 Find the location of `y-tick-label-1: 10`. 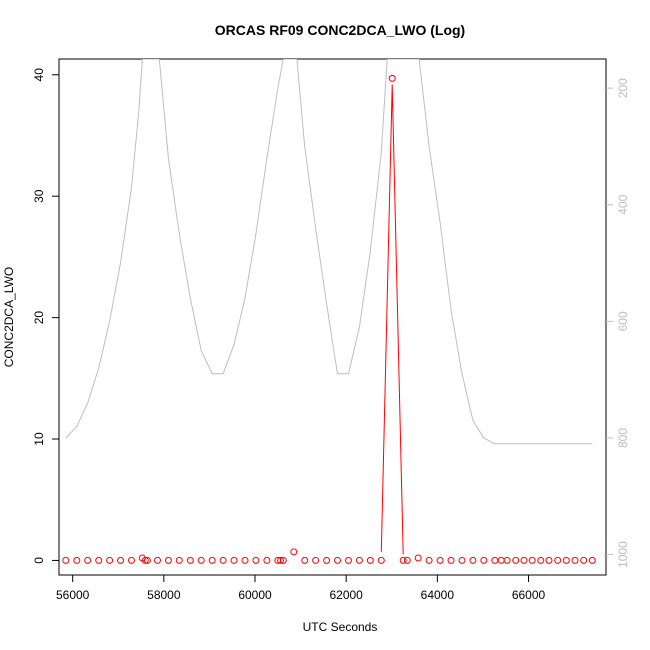

y-tick-label-1: 10 is located at coordinates (39, 439).